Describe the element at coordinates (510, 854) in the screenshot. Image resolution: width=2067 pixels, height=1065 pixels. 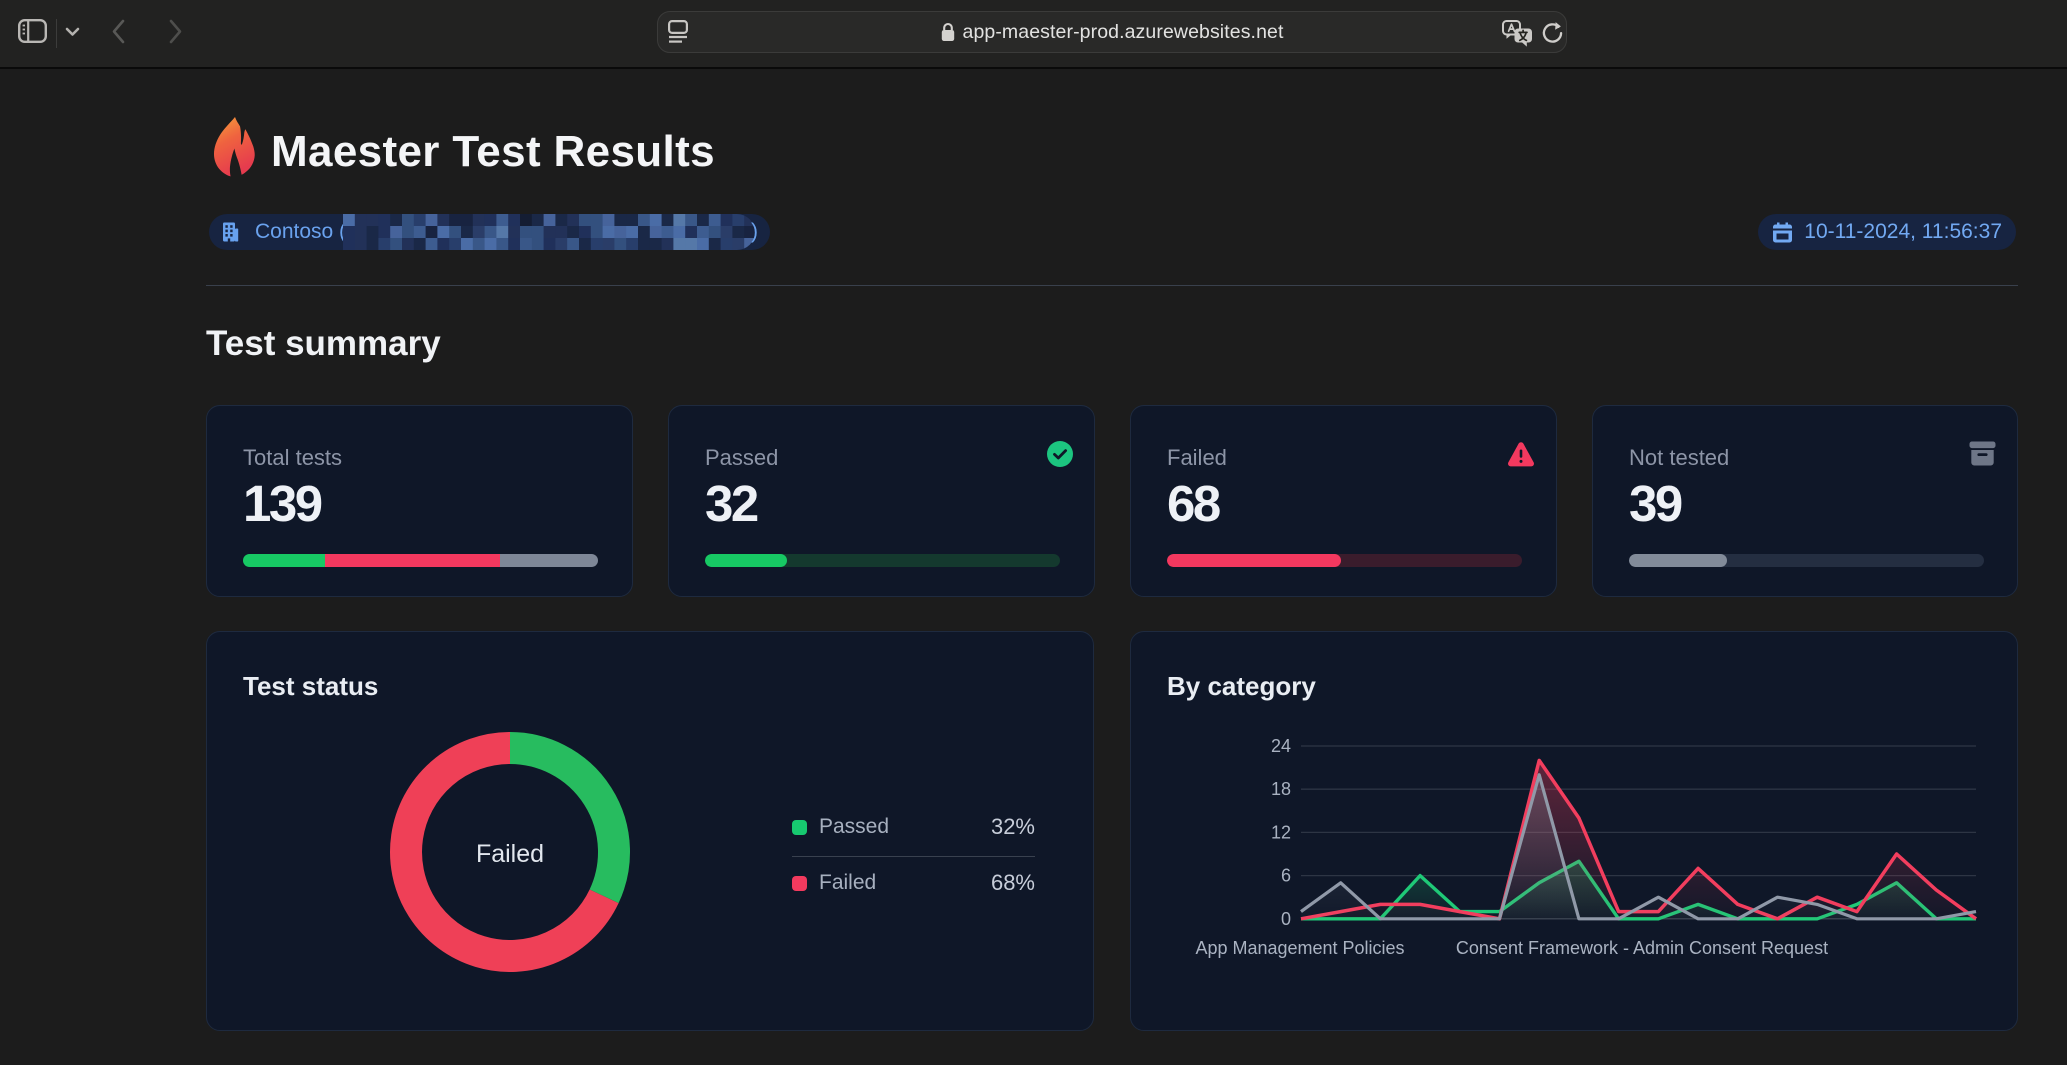
I see `svg-text: Failed` at that location.